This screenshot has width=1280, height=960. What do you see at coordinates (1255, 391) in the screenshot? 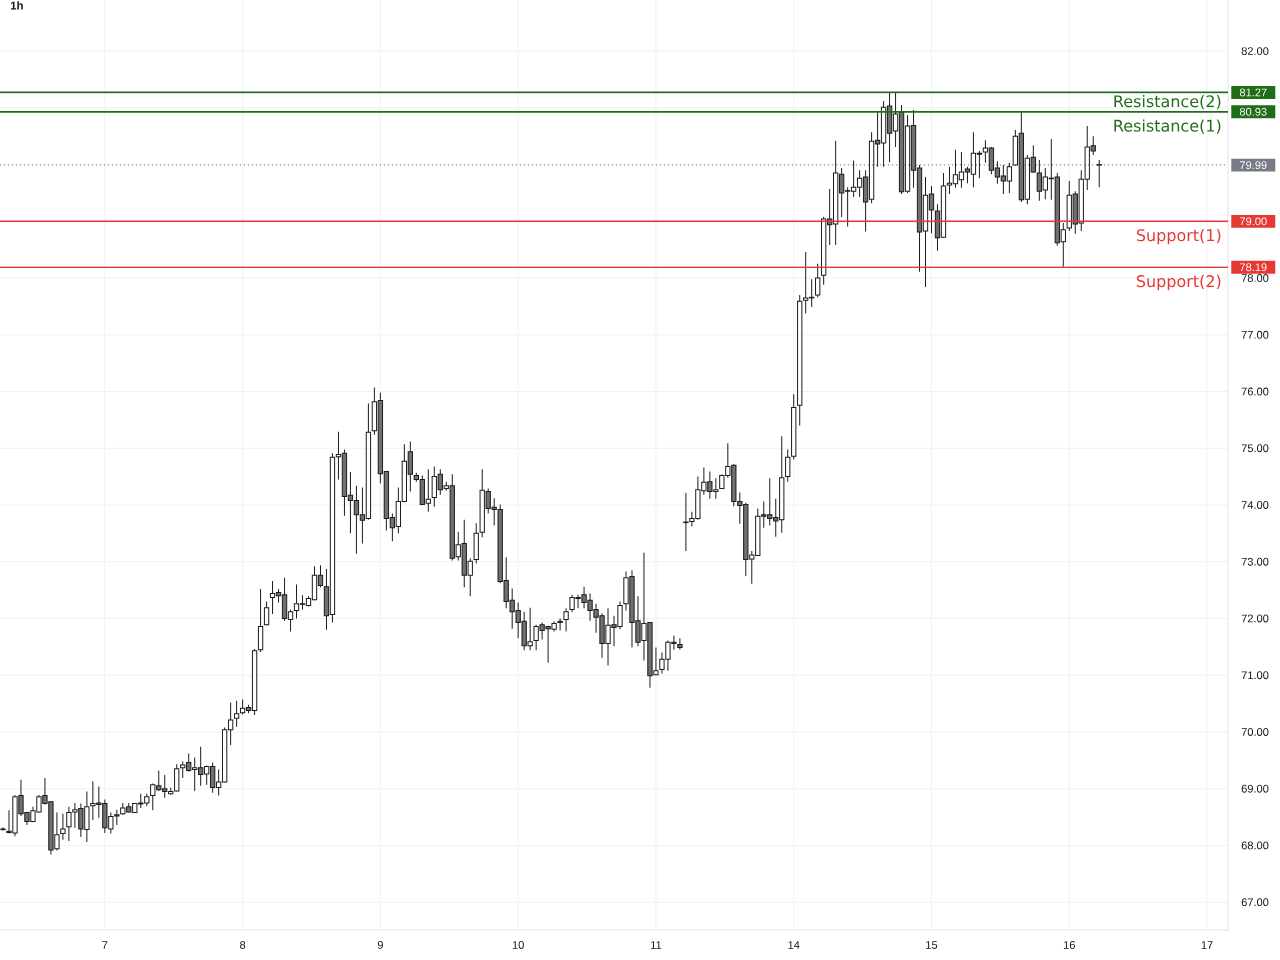
I see `y-tick-label: 76.00` at bounding box center [1255, 391].